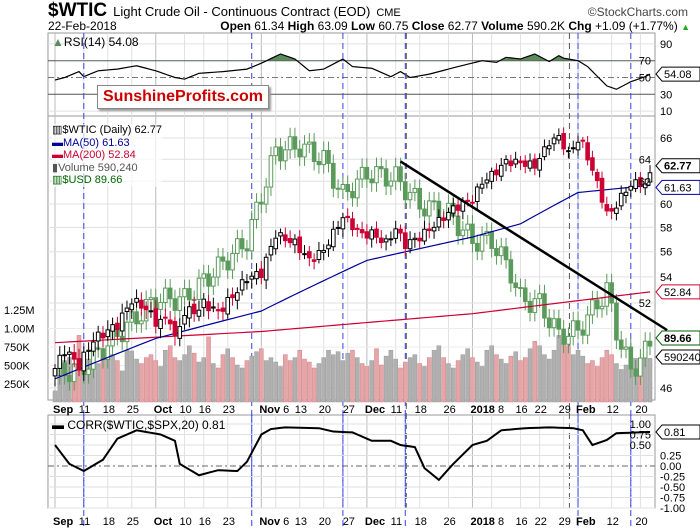  Describe the element at coordinates (640, 425) in the screenshot. I see `corr-tick-label: 1.00` at that location.